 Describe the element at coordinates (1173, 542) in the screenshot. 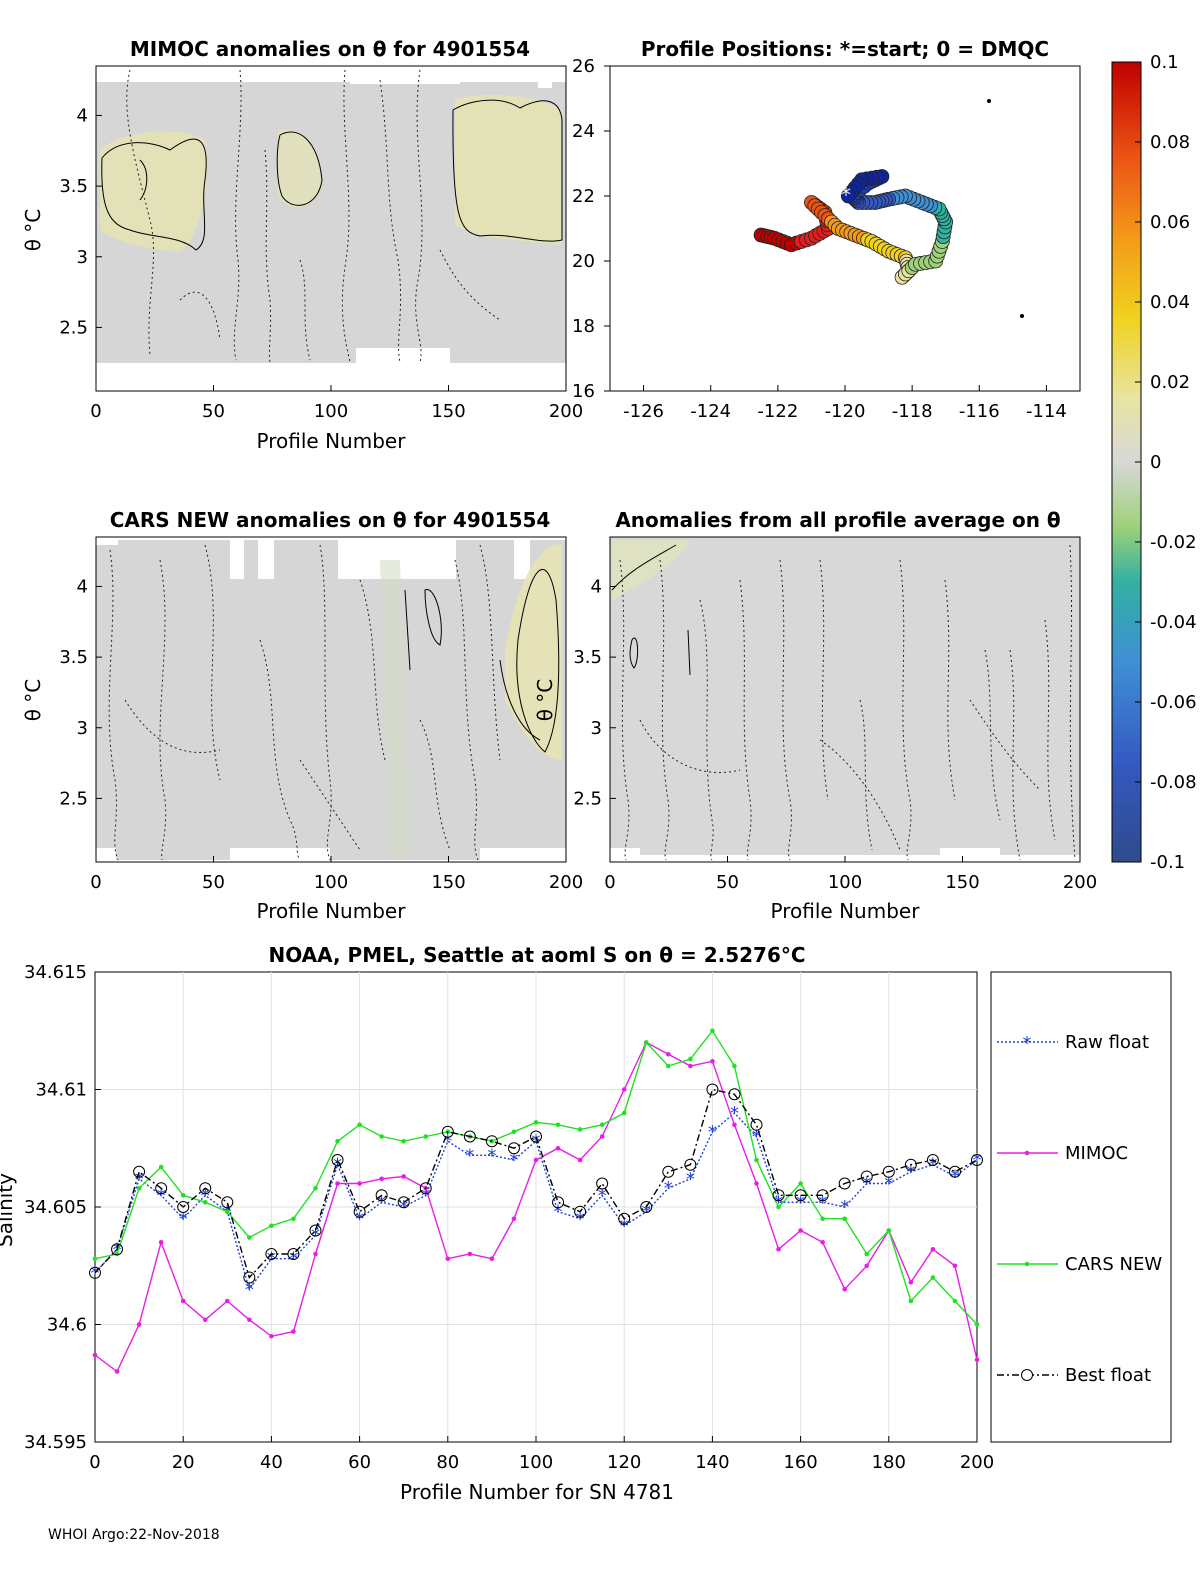

I see `colorbar-tick-label: -0.02` at that location.